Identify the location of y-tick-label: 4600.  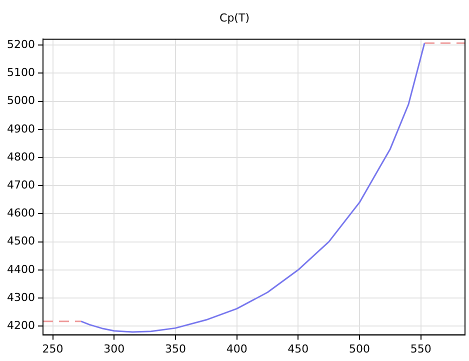
(20, 213).